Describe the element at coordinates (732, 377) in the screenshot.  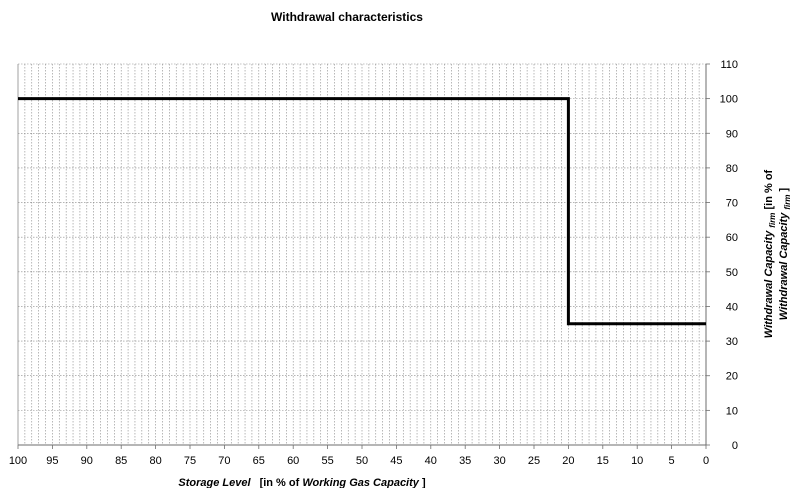
I see `y-tick-label: 20` at that location.